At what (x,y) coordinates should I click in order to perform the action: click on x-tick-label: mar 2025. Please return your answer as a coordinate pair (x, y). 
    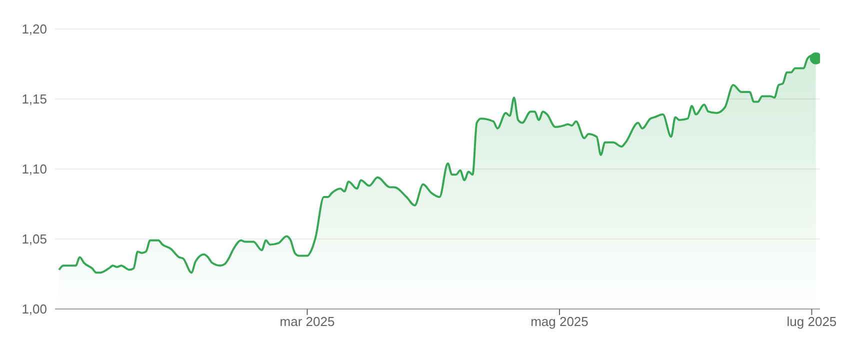
    Looking at the image, I should click on (307, 322).